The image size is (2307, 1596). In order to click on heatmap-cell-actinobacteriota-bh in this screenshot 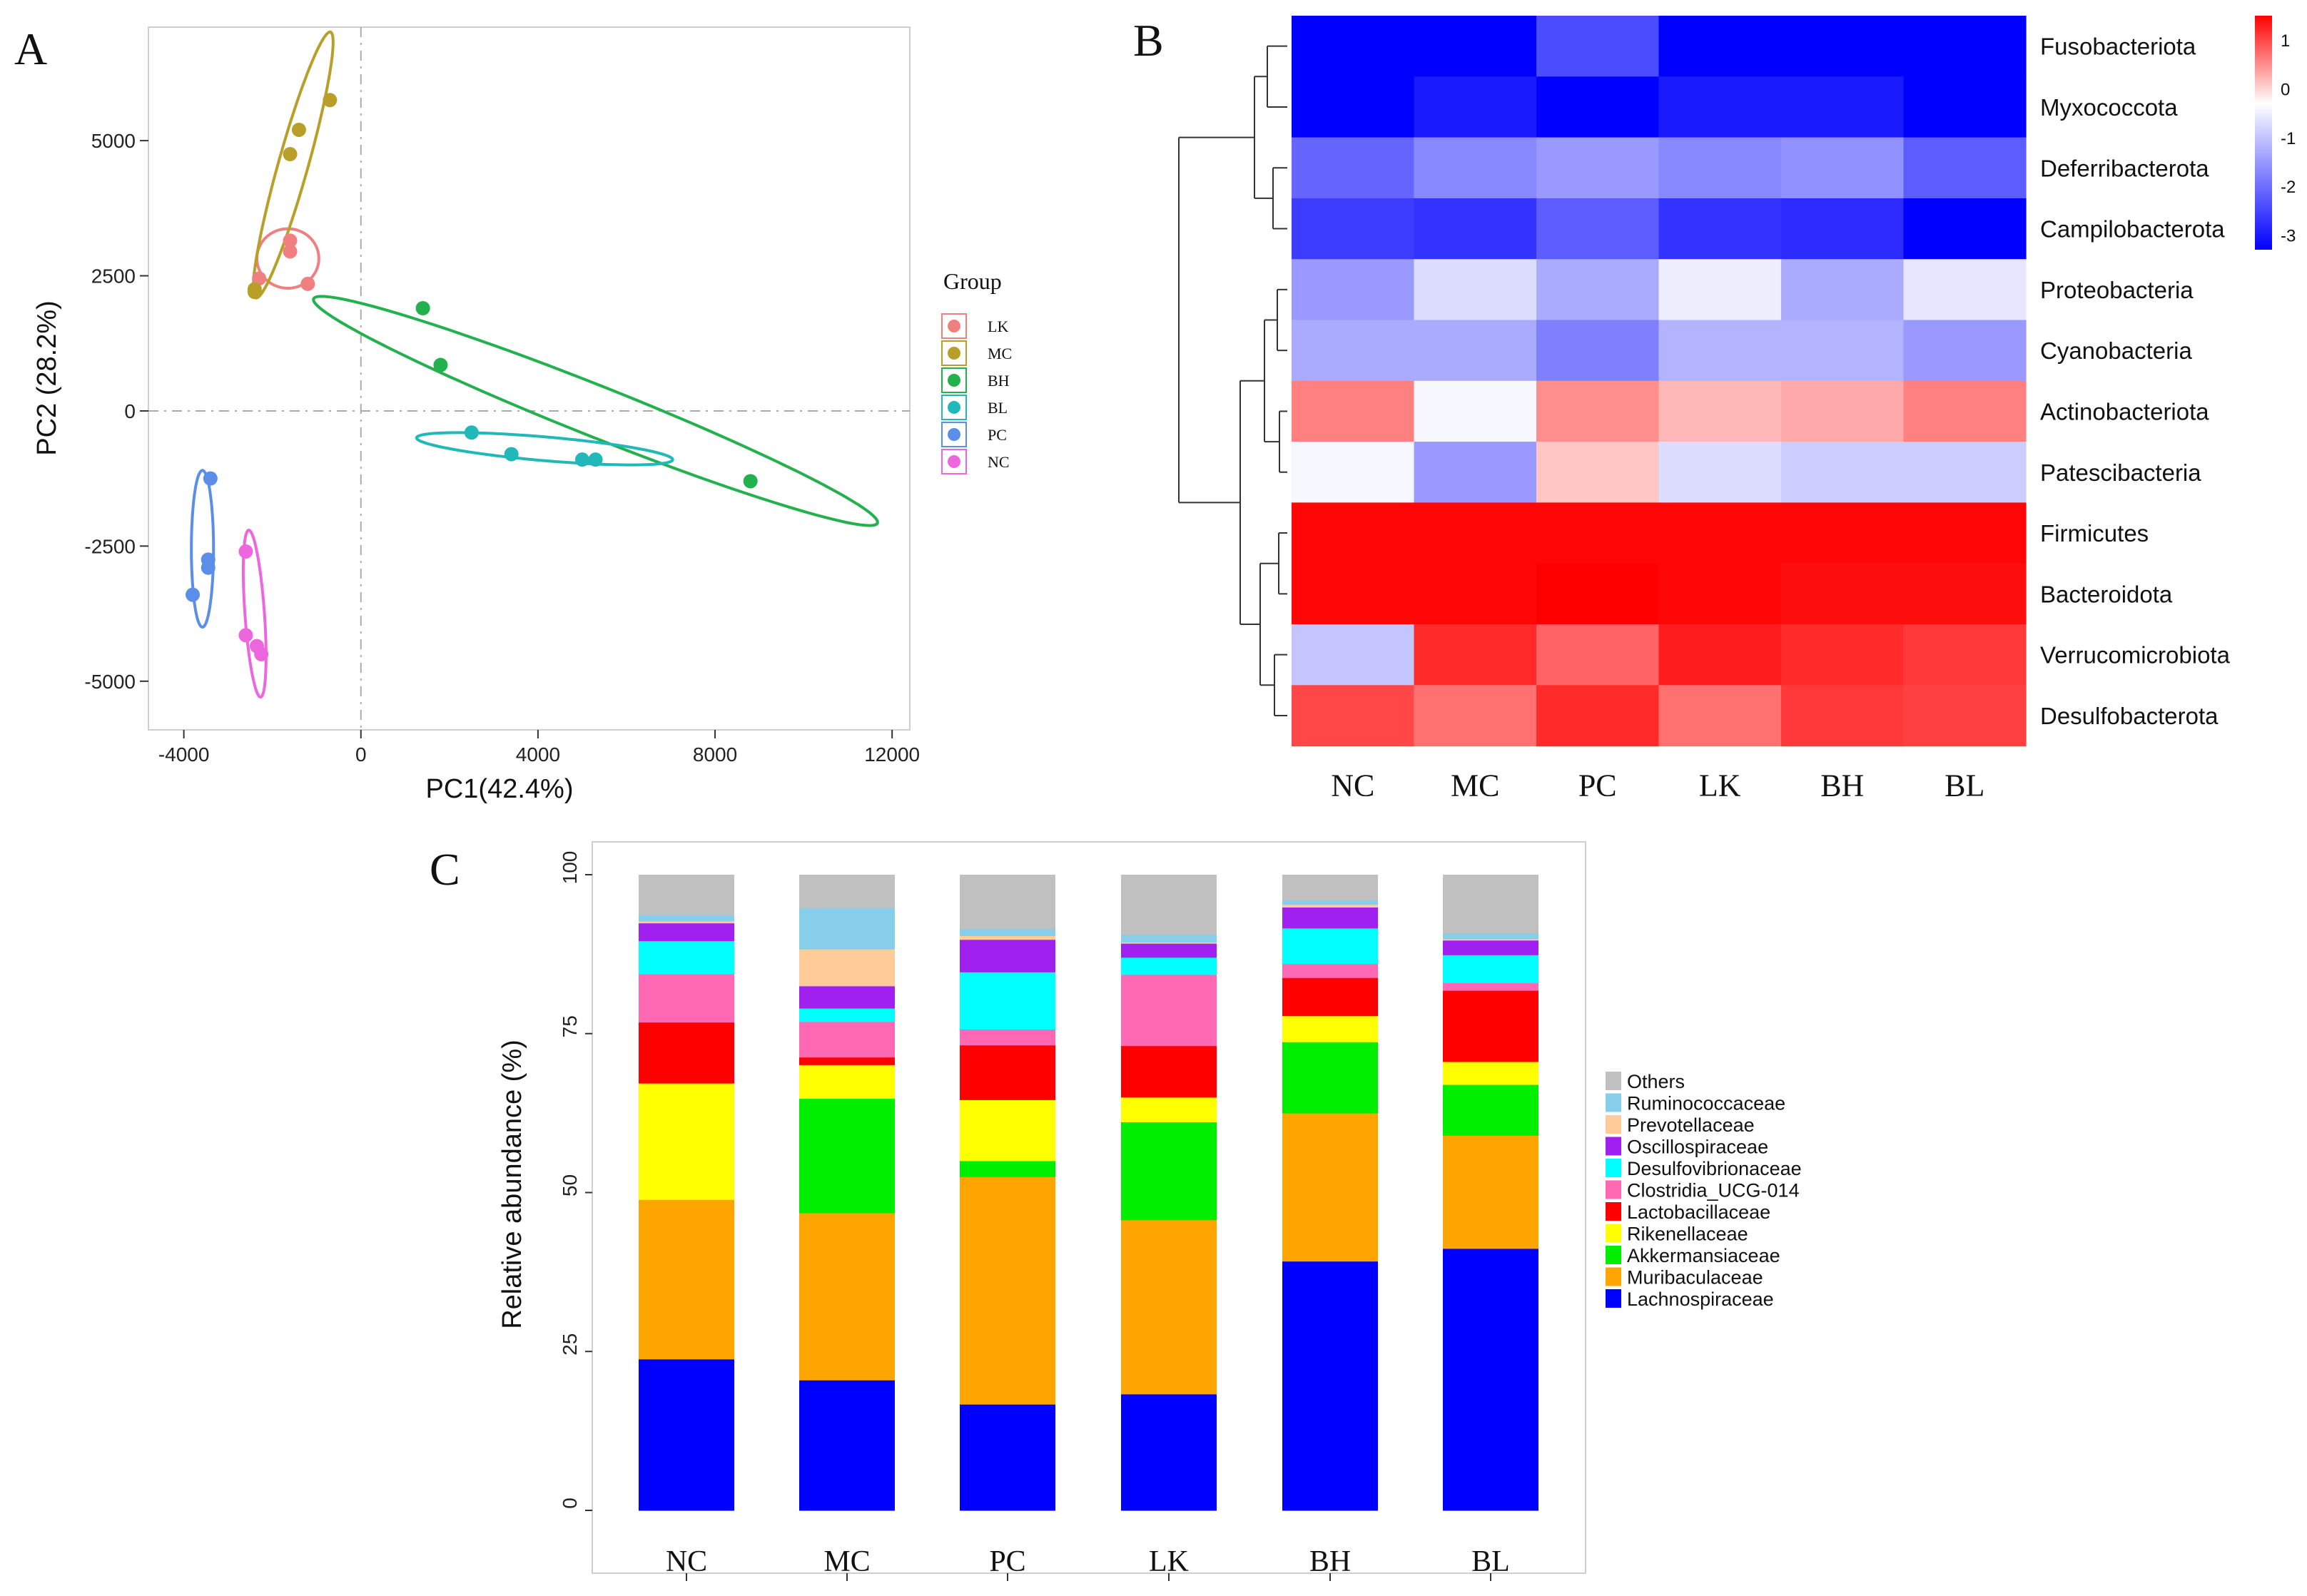, I will do `click(1843, 411)`.